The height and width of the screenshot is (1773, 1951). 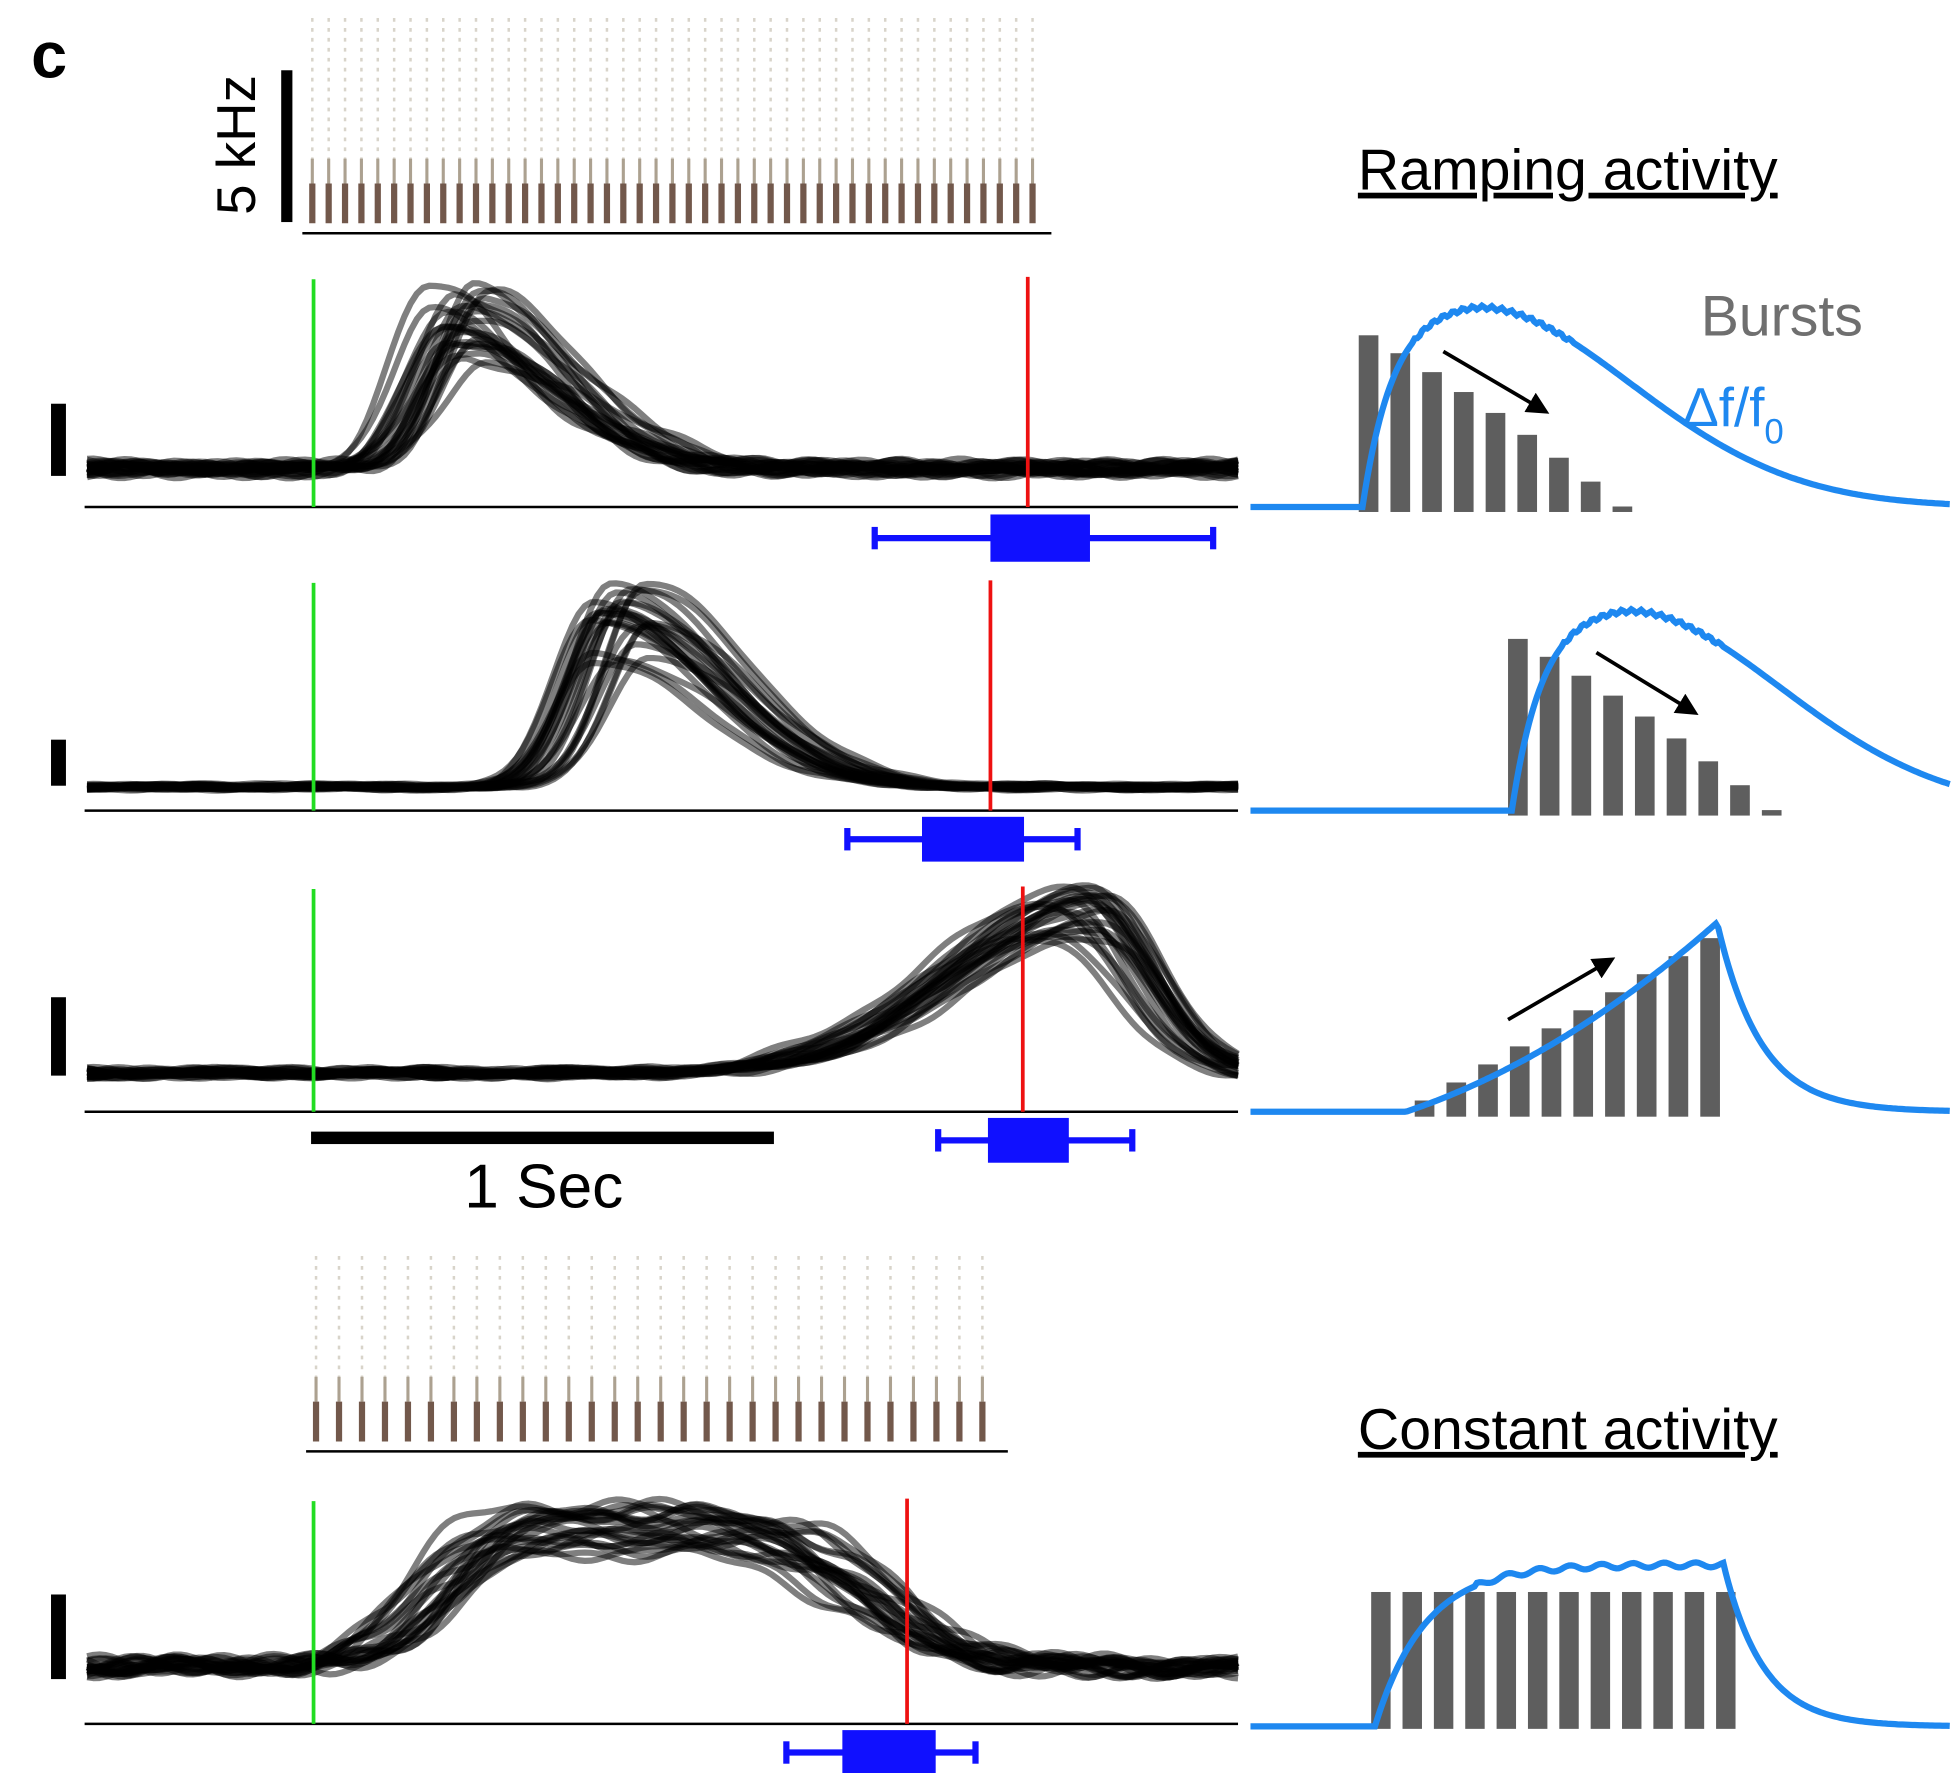 I want to click on legend-dff: Δf/f0, so click(x=1733, y=413).